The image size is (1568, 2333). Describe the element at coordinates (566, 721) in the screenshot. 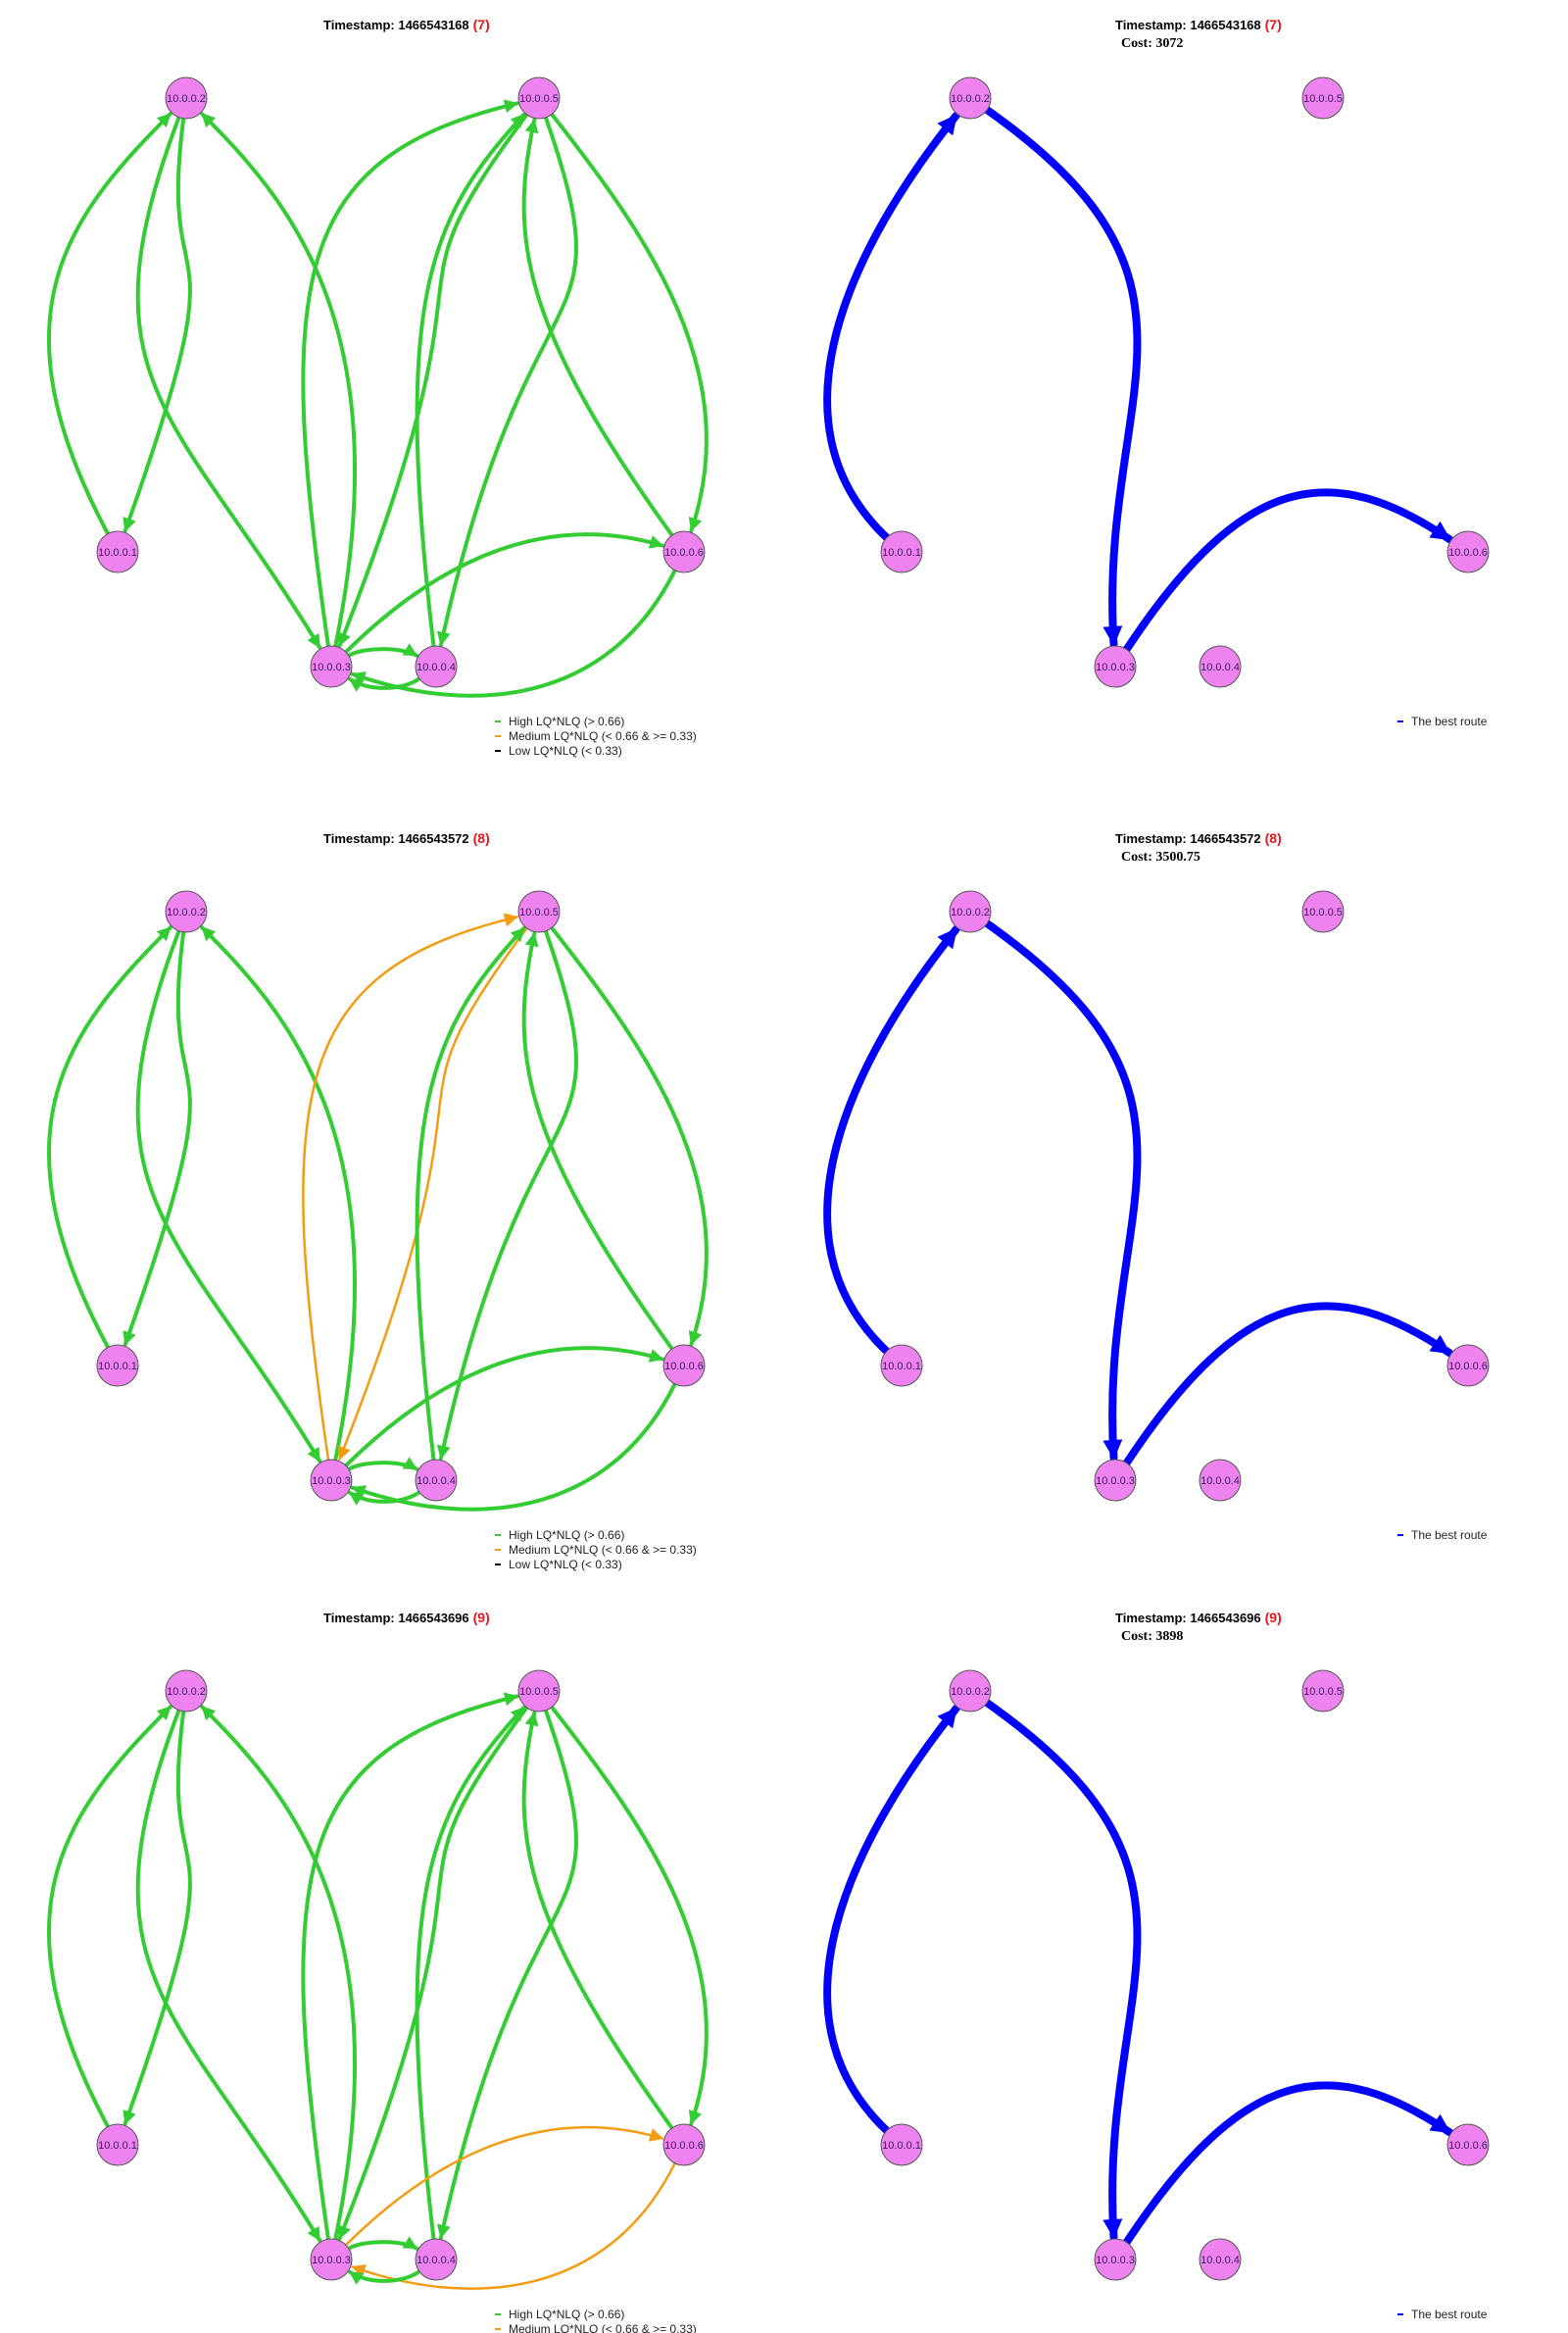

I see `legend-label-high: High LQ*NLQ (> 0.66)` at that location.